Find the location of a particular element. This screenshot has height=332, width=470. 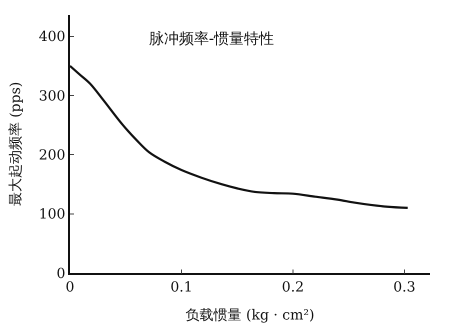

y-tick-label: 300 is located at coordinates (52, 96).